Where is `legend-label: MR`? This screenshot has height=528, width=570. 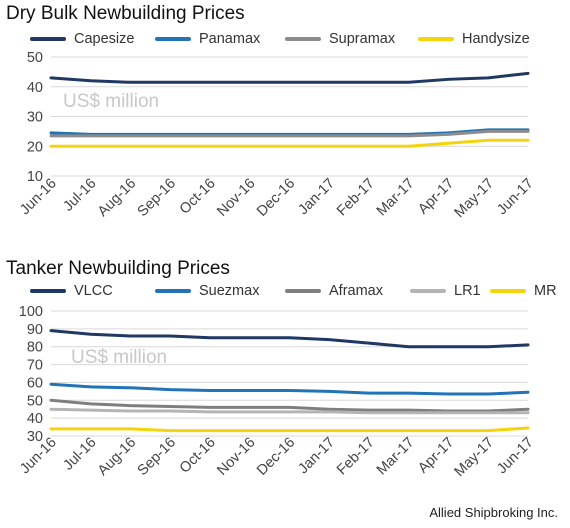
legend-label: MR is located at coordinates (545, 291).